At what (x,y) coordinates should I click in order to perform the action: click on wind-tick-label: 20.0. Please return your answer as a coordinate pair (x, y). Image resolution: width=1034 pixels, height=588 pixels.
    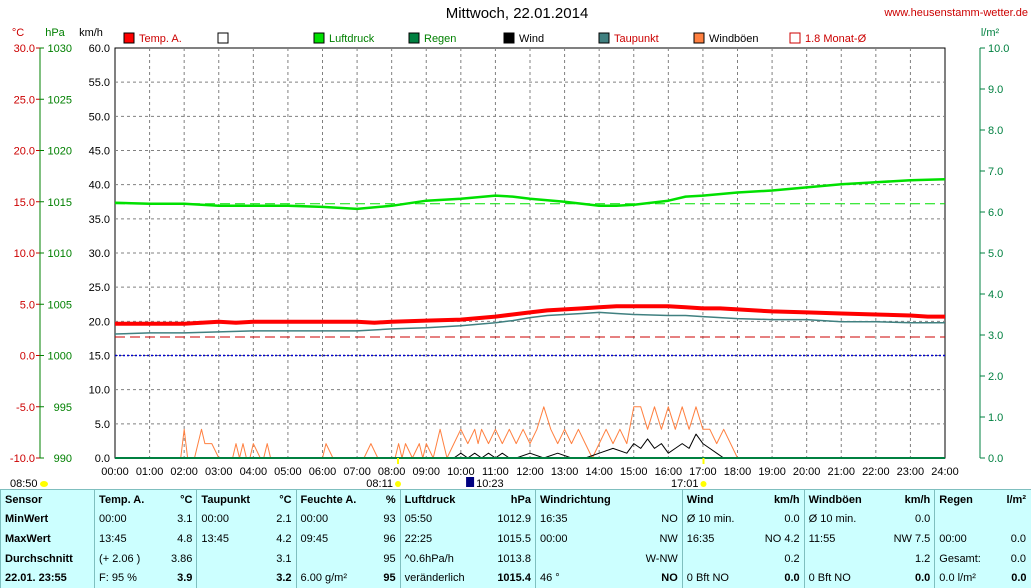
    Looking at the image, I should click on (99, 322).